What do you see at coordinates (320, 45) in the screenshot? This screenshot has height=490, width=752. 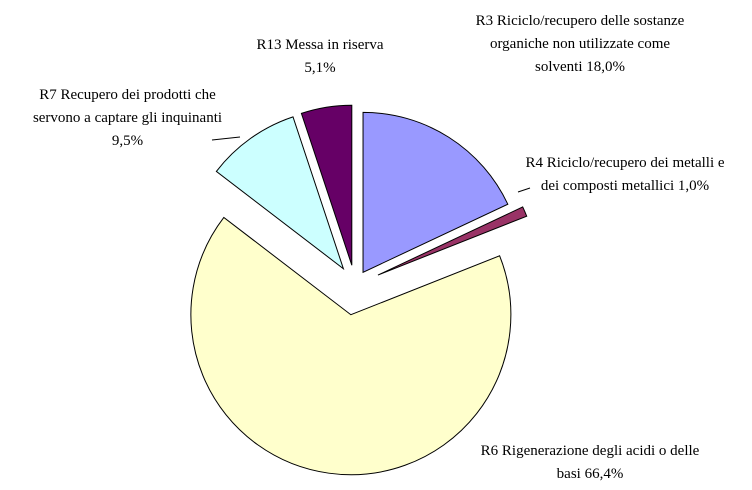 I see `category-label: R13 Messa in riserva` at bounding box center [320, 45].